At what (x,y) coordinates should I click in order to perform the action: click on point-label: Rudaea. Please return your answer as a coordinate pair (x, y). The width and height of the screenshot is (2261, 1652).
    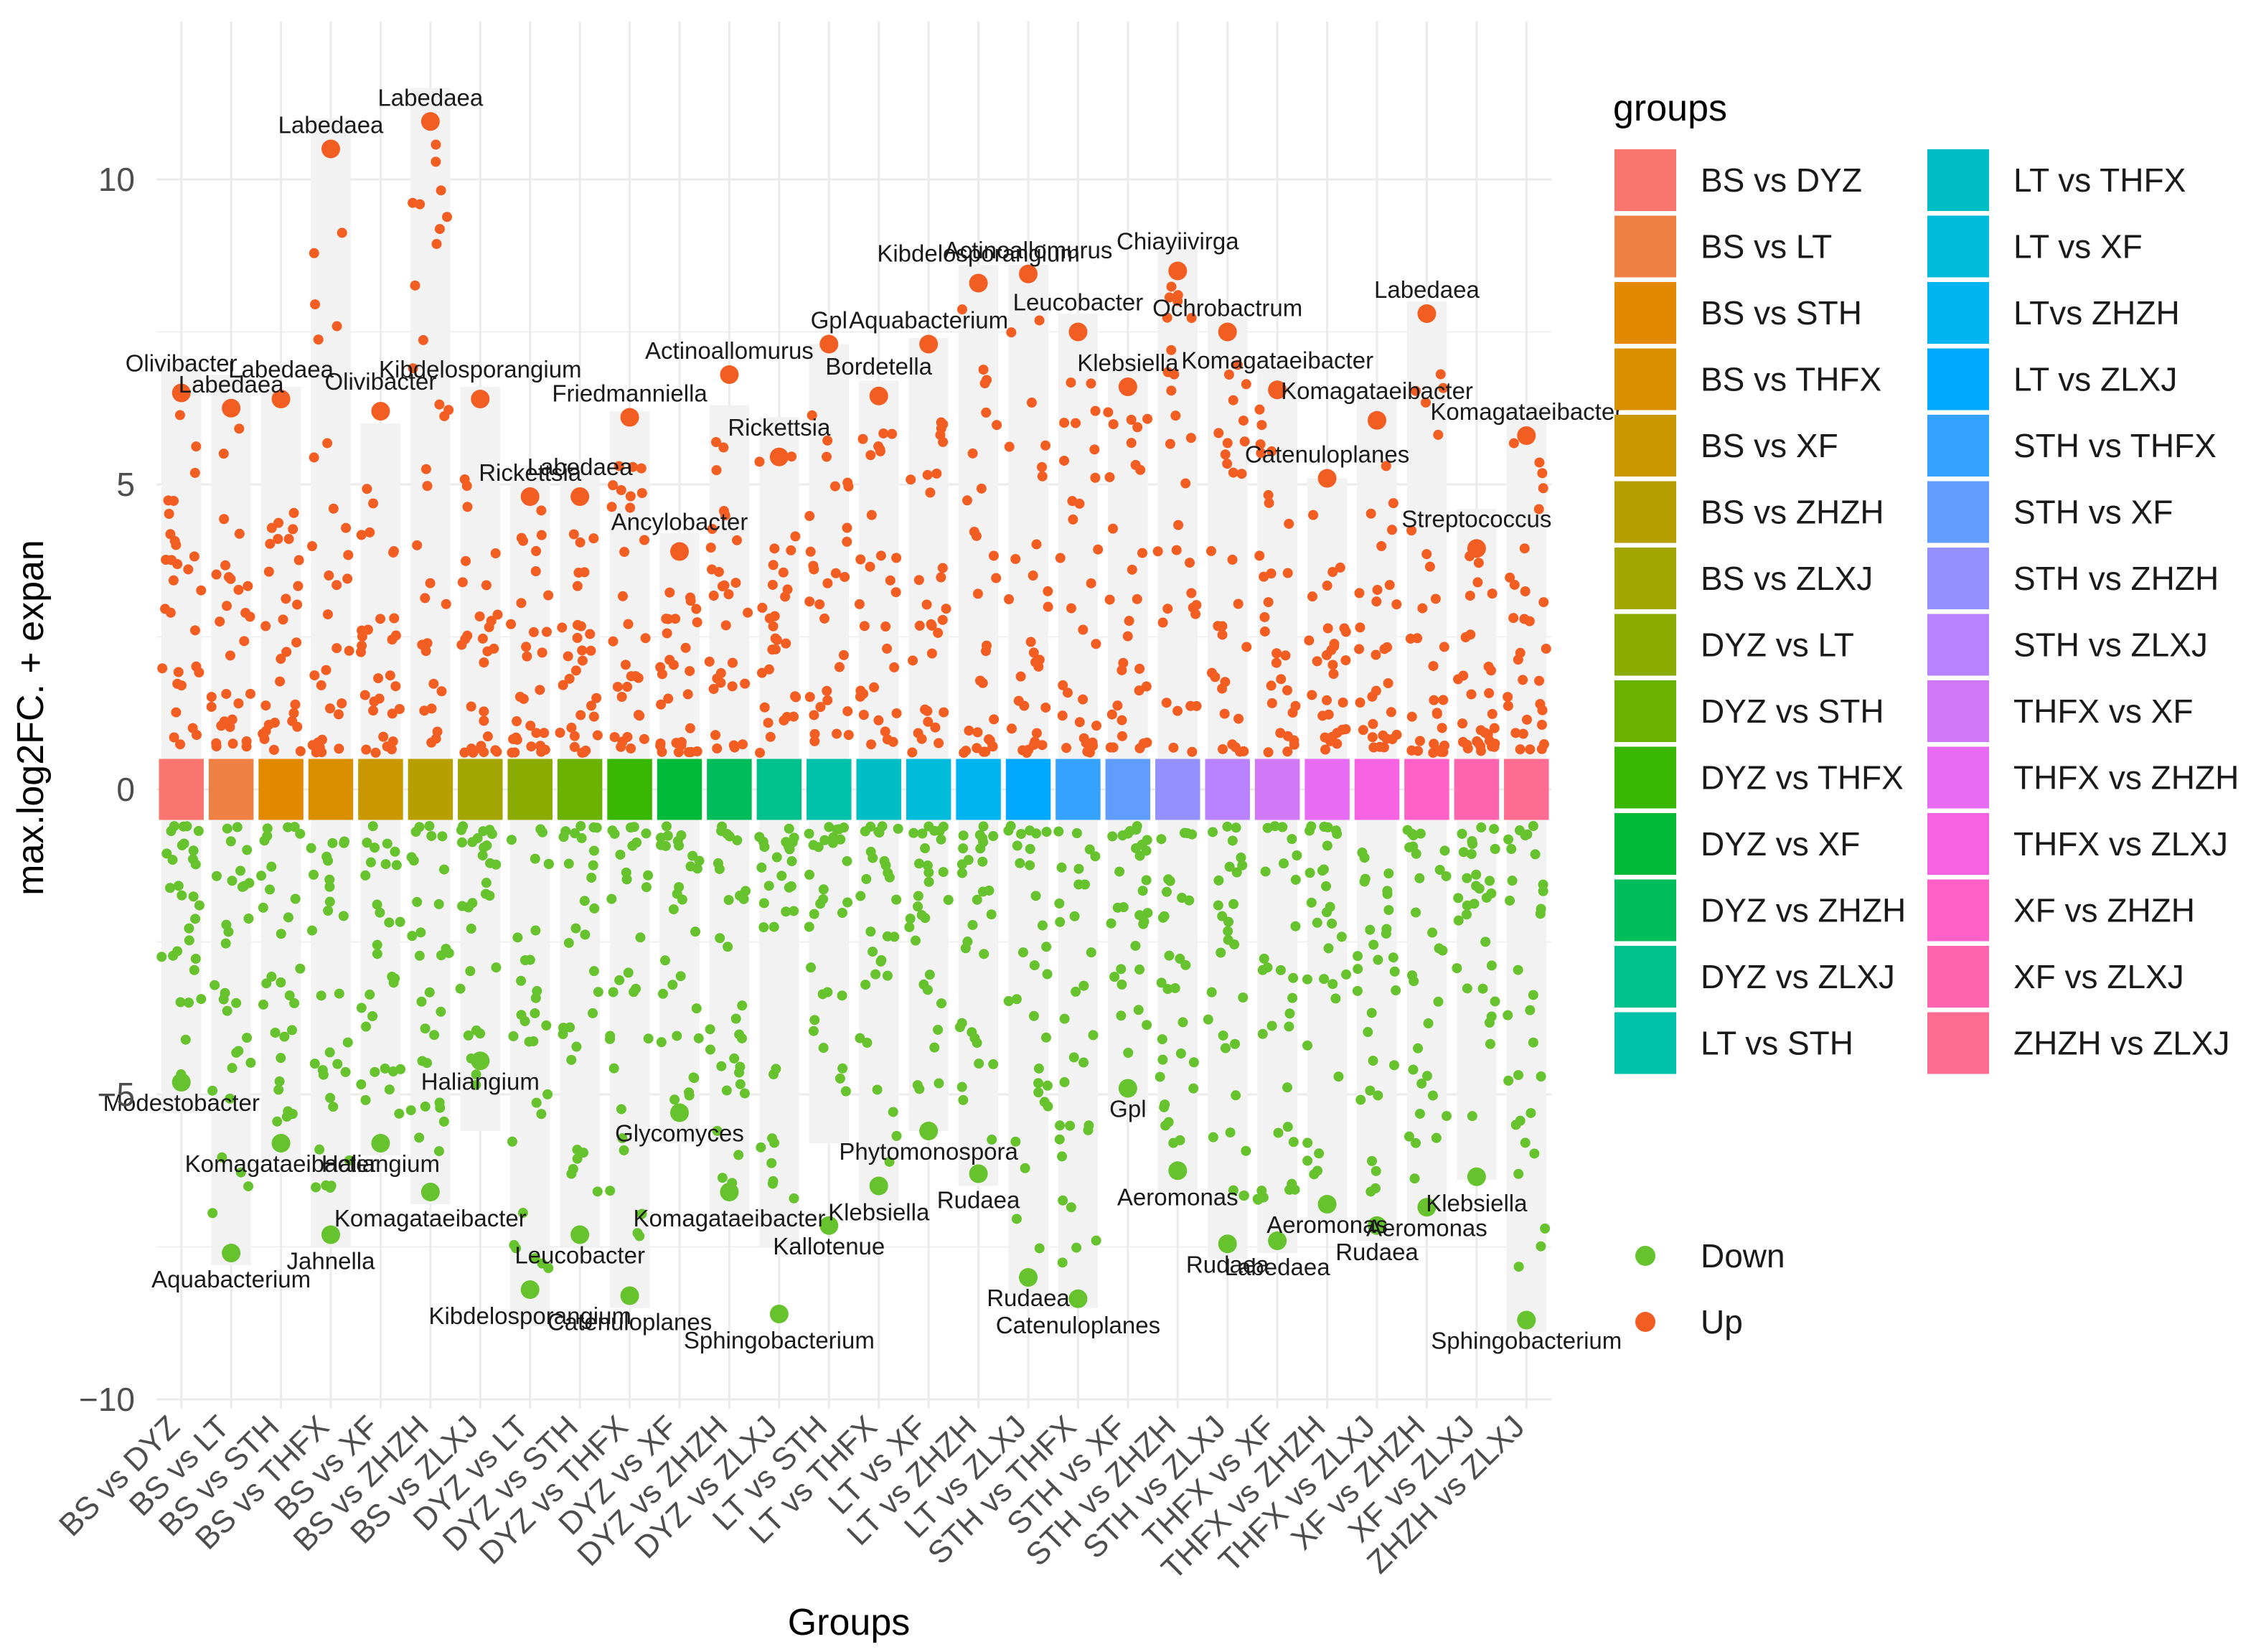
    Looking at the image, I should click on (978, 1200).